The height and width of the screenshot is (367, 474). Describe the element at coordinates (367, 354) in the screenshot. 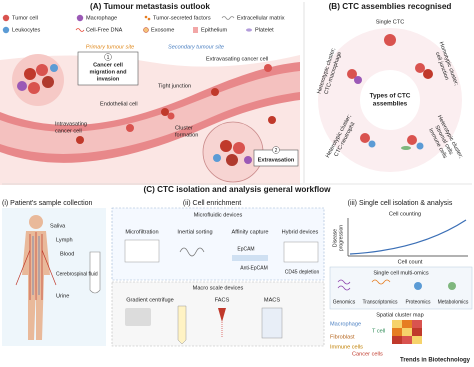

I see `cell-type-label: Cancer cells` at that location.